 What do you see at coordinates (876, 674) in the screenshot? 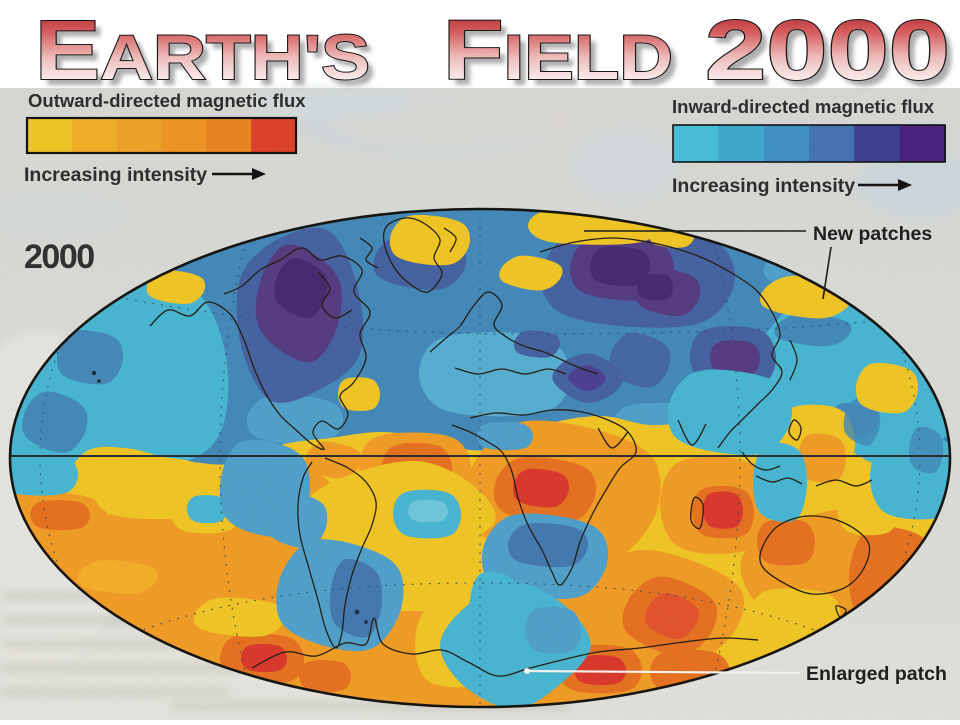
I see `svg-text: Enlarged patch` at bounding box center [876, 674].